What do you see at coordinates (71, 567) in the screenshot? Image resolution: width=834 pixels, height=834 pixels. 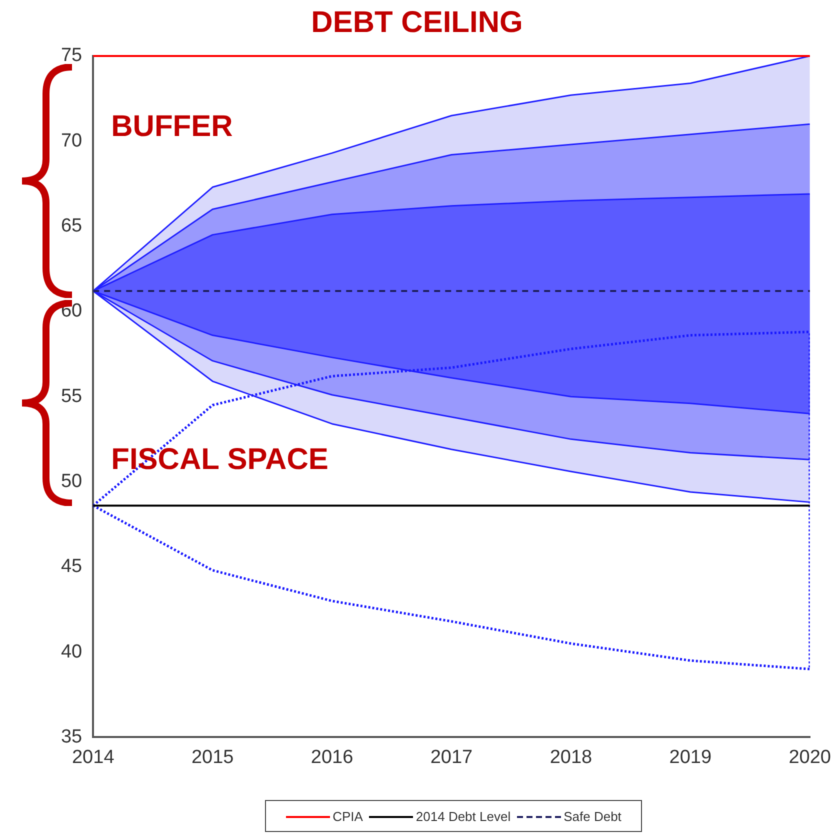 I see `y-tick-label: 45` at bounding box center [71, 567].